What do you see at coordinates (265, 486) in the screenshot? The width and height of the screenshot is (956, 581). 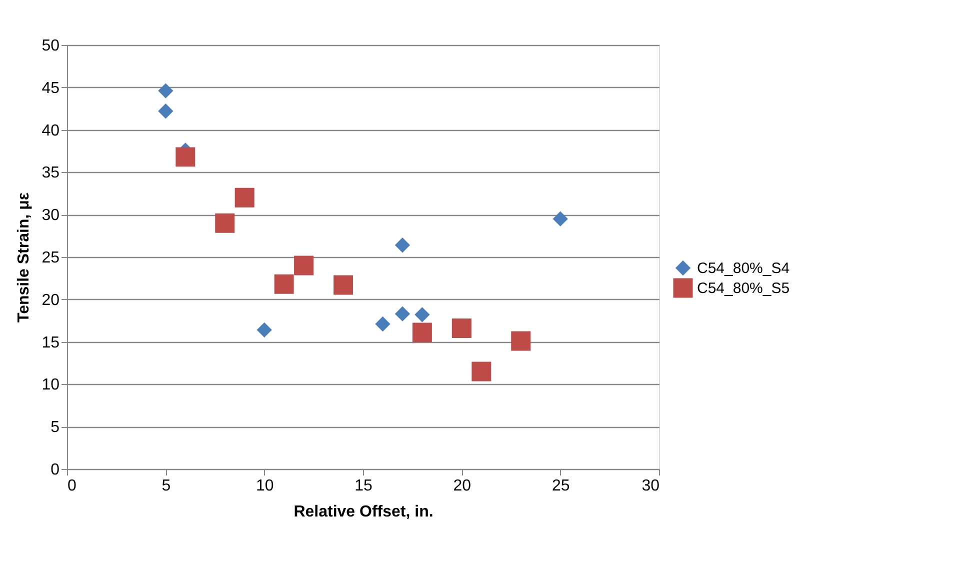 I see `x-tick-label: 10` at bounding box center [265, 486].